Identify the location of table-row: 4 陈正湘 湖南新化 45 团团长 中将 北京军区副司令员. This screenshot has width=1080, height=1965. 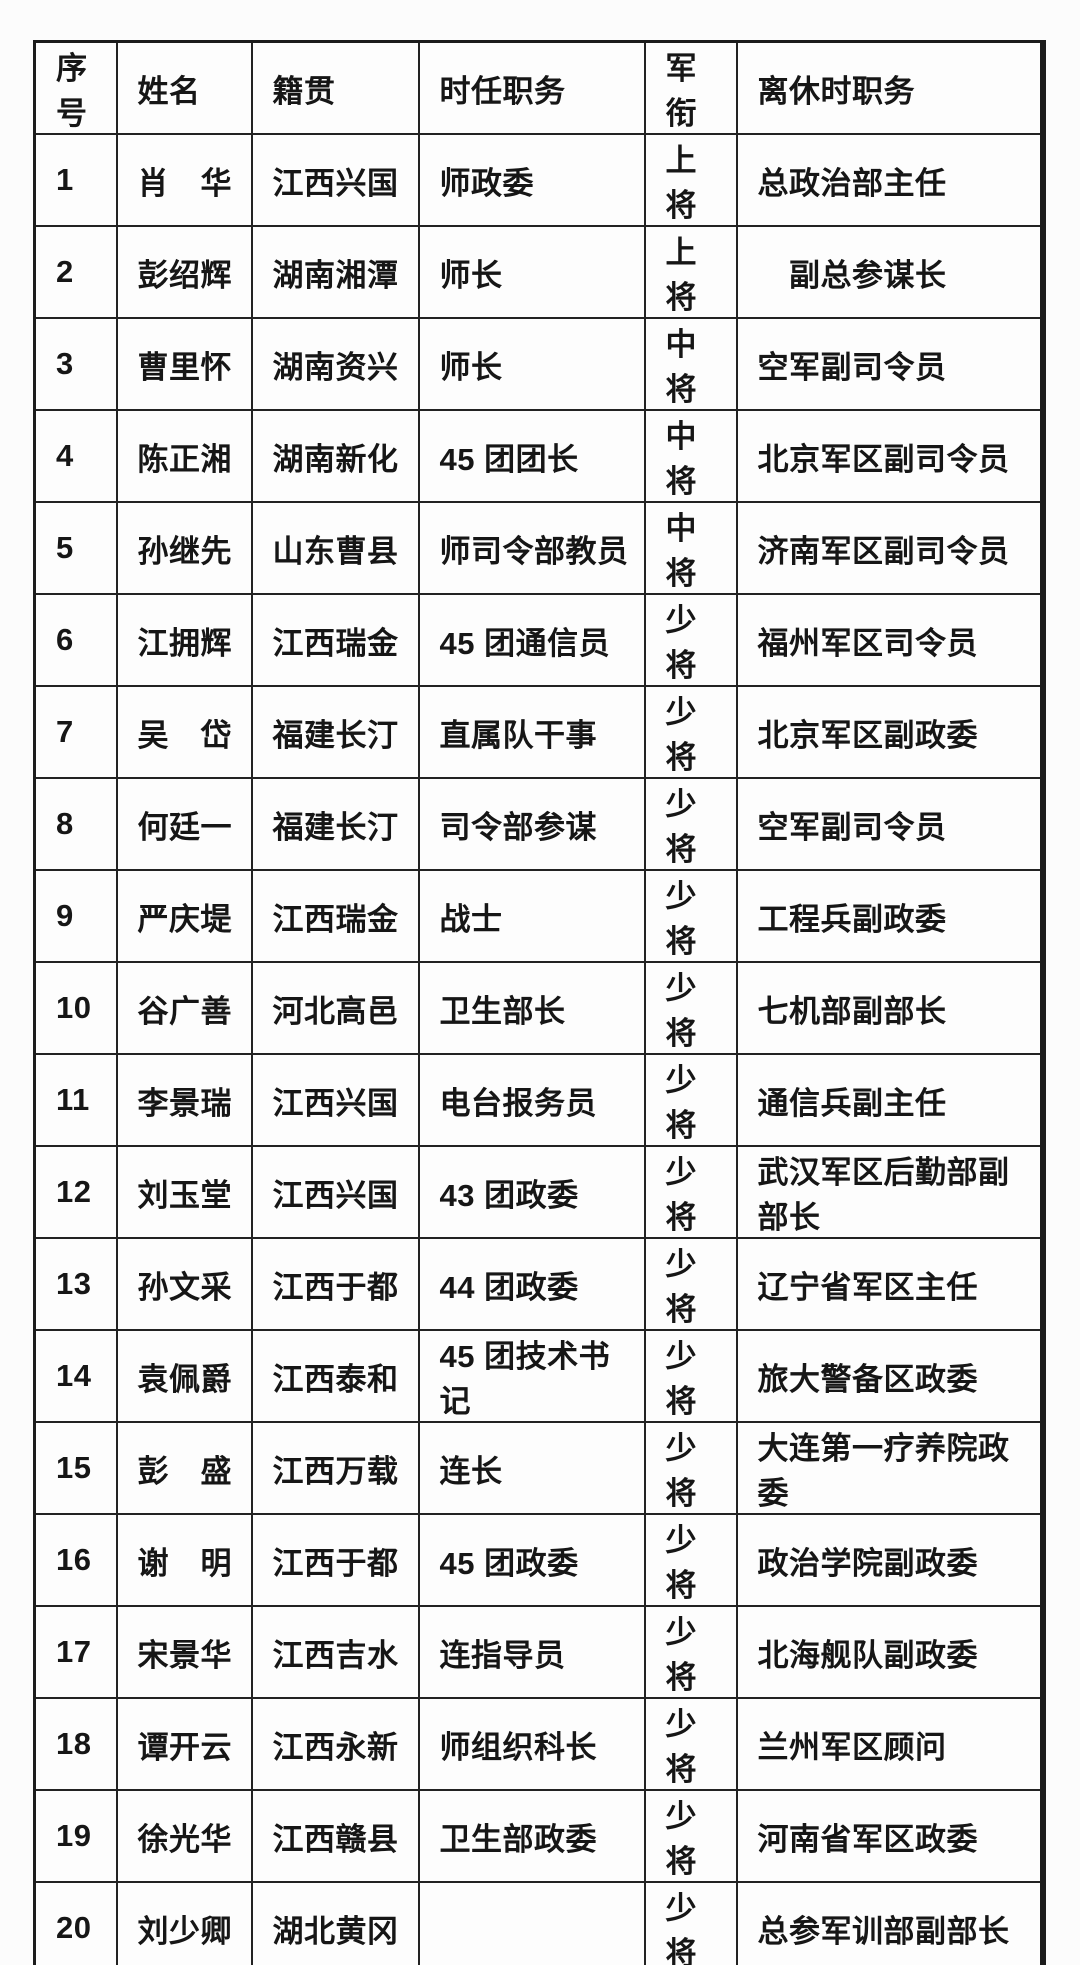
(538, 456).